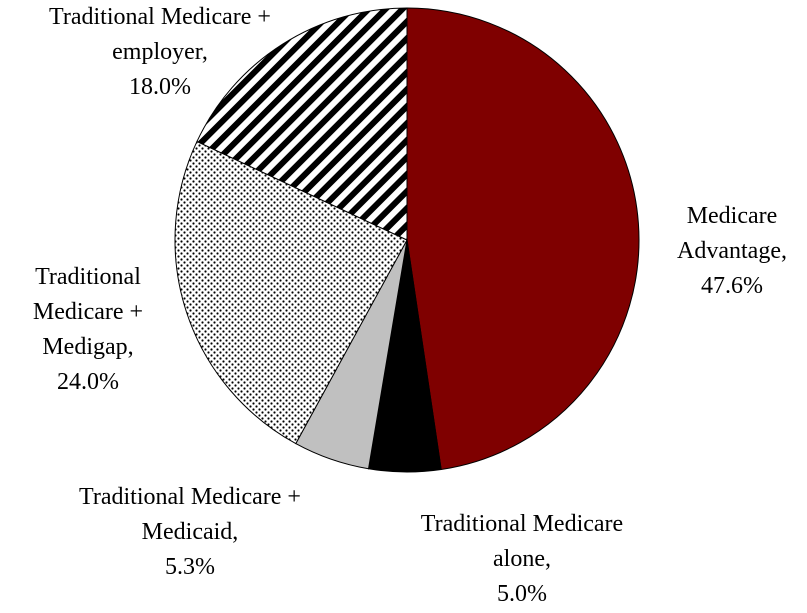 The height and width of the screenshot is (613, 807). I want to click on slice-label: Traditional Medicare alone, 5.0%, so click(522, 559).